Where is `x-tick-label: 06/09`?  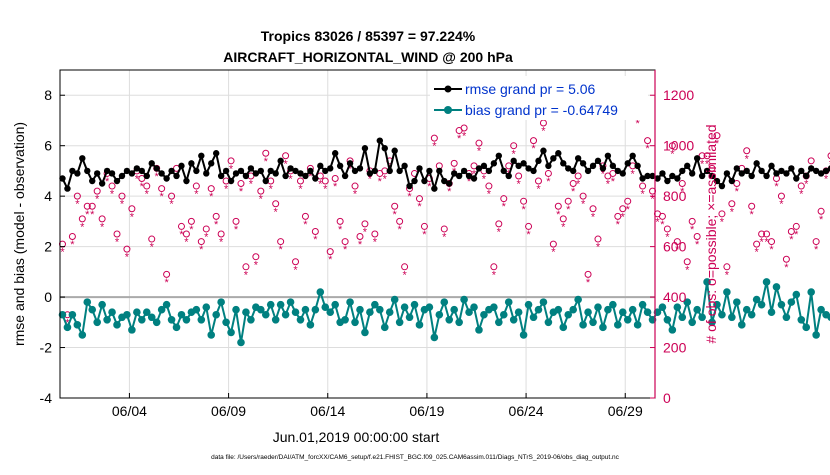
x-tick-label: 06/09 is located at coordinates (228, 411).